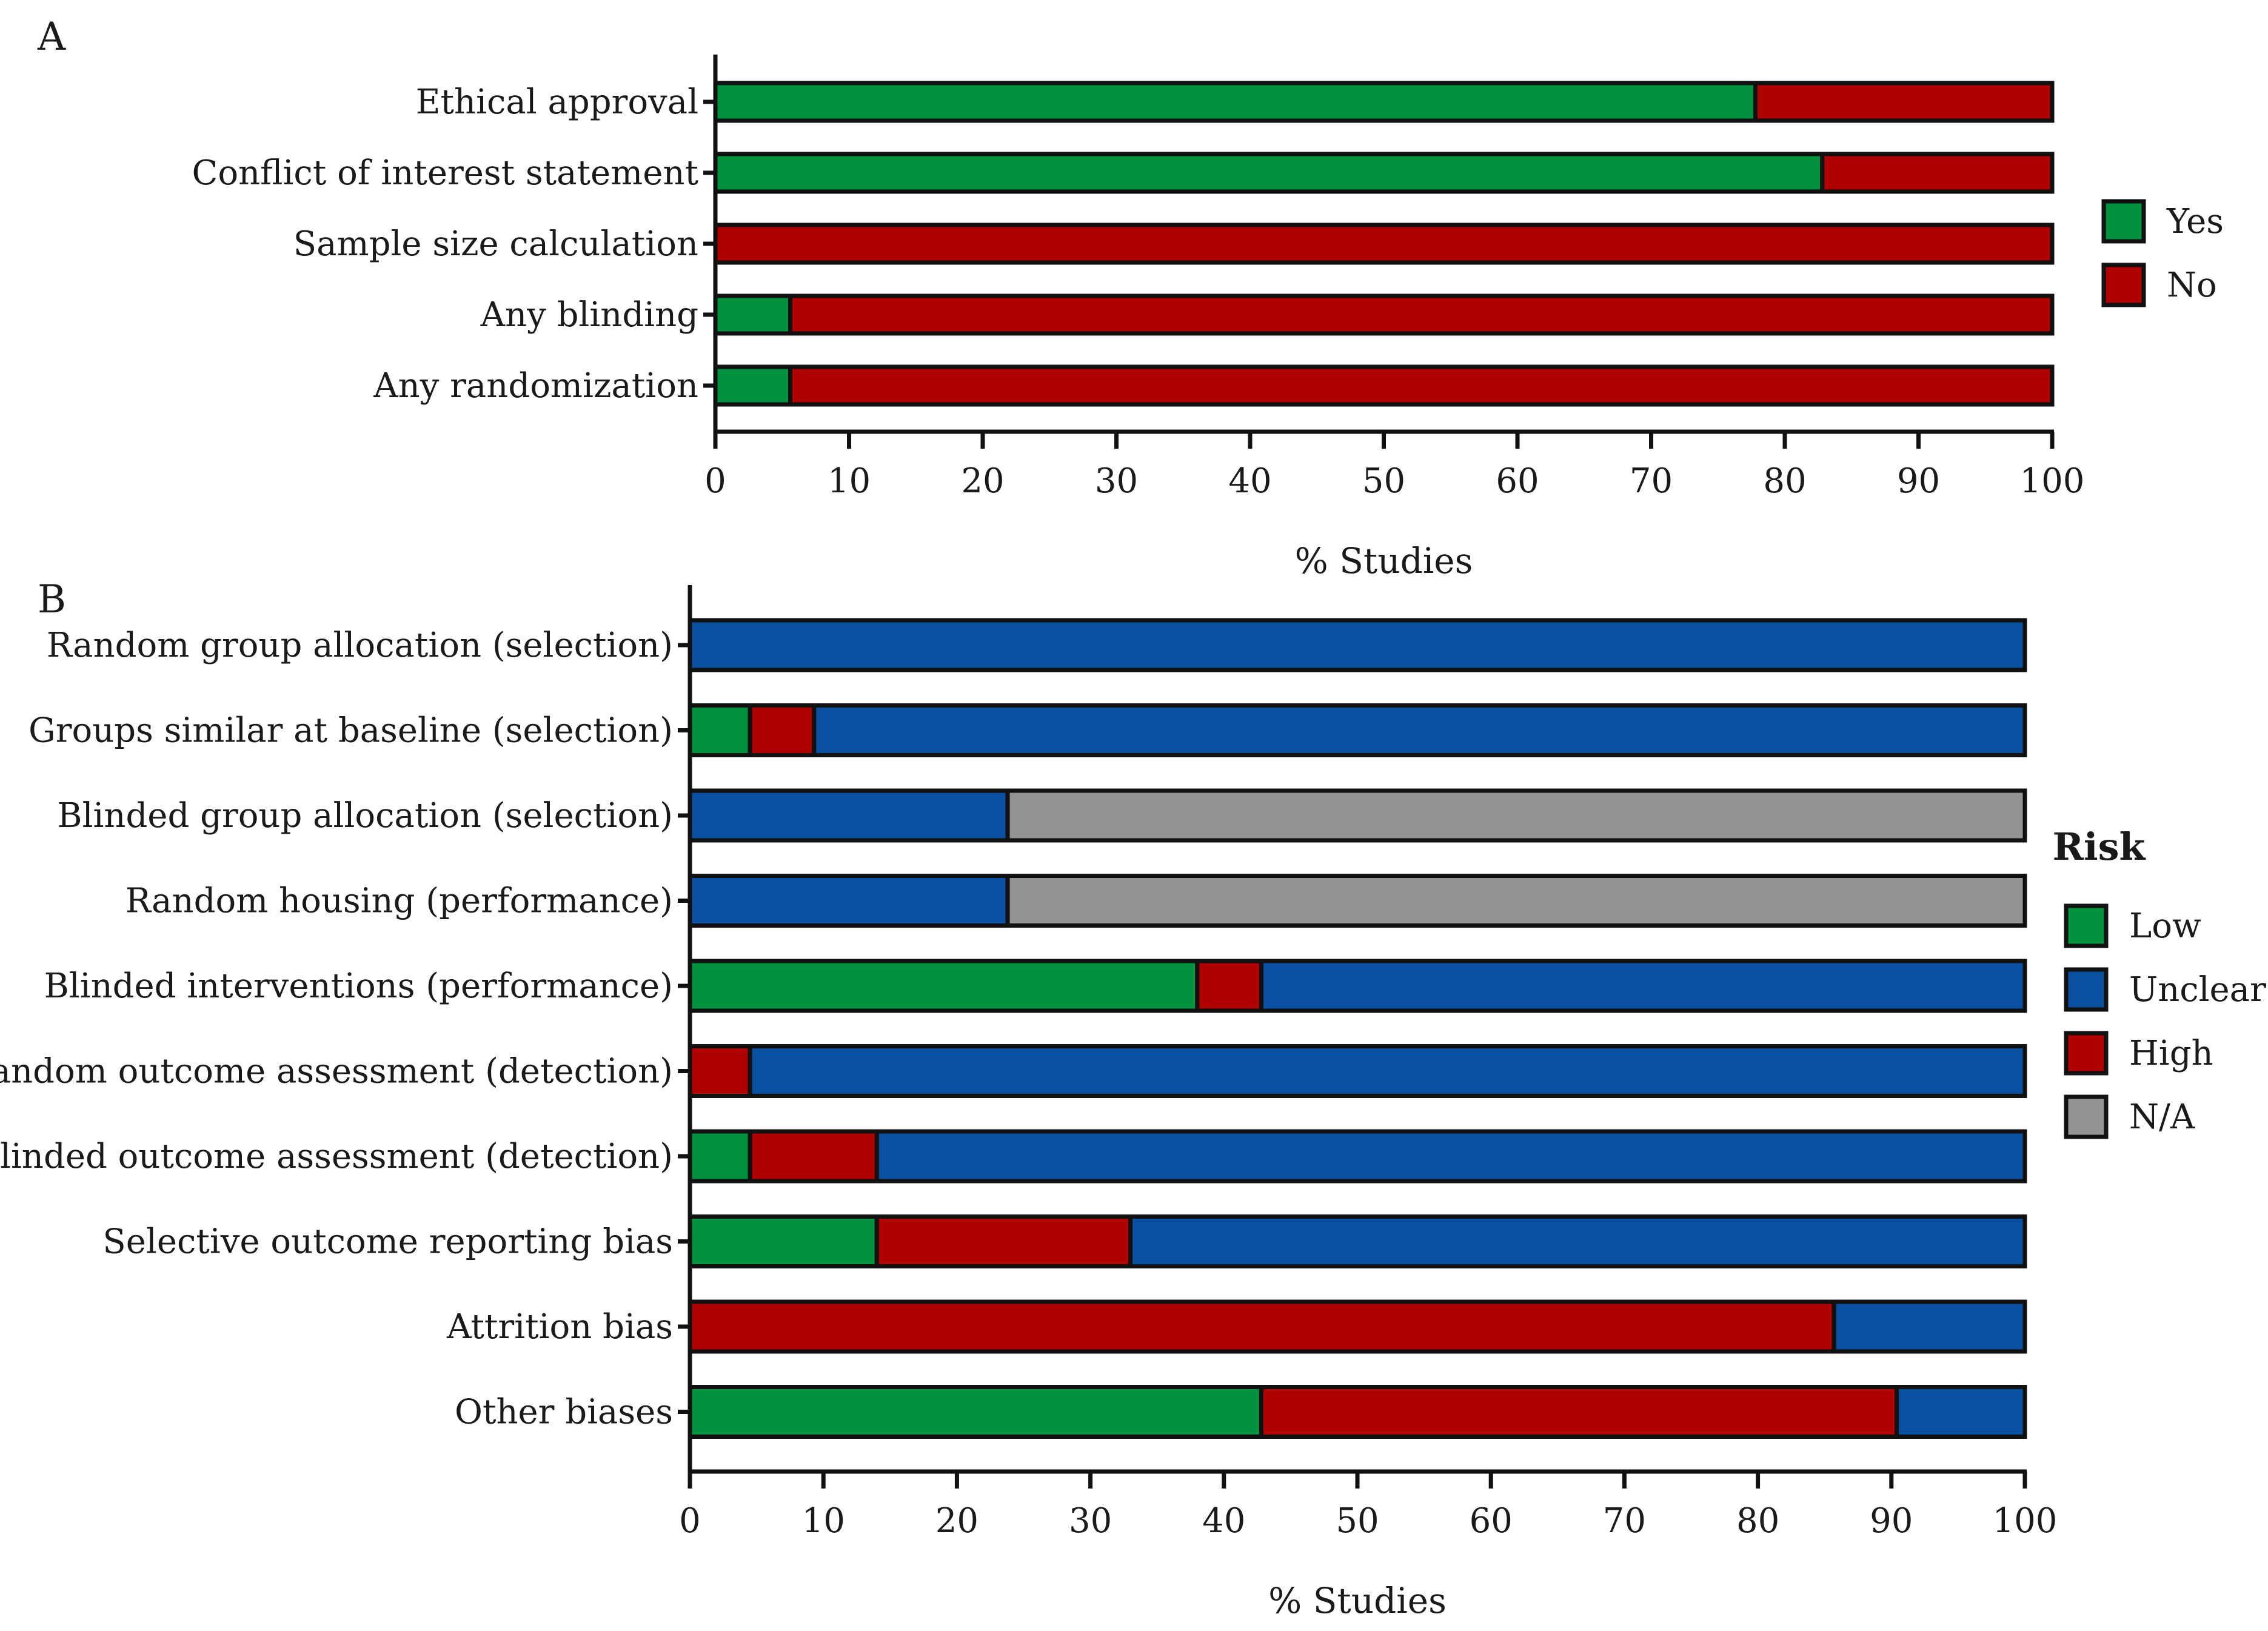 The image size is (2268, 1631). I want to click on panel-b-bar-blinded-interventions-performance-high, so click(1229, 986).